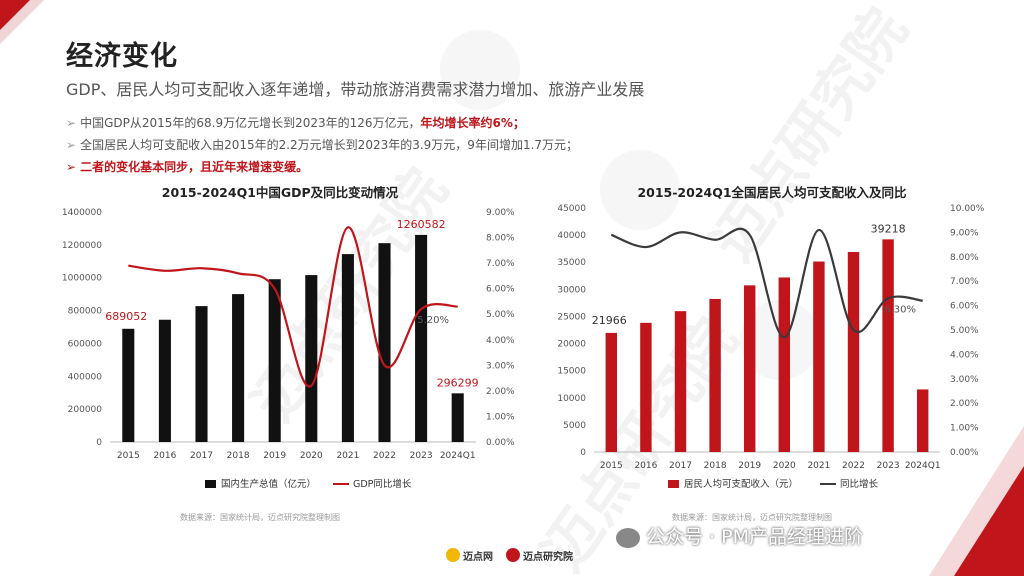 This screenshot has height=576, width=1024. Describe the element at coordinates (964, 380) in the screenshot. I see `y-tick-label-right: 3.00%` at that location.